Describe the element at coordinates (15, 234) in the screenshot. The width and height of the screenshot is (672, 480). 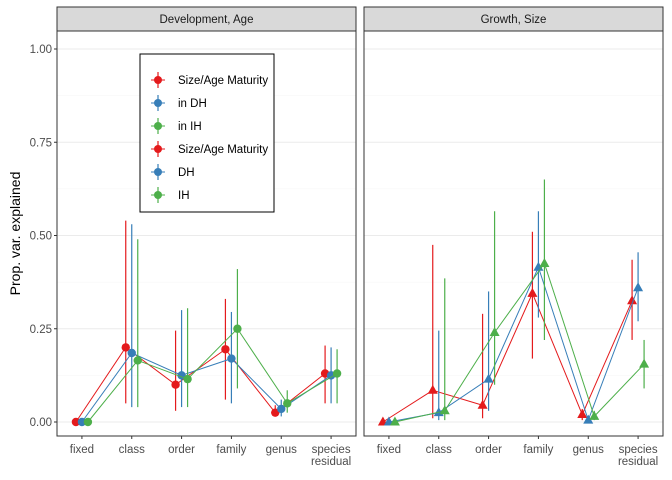
I see `y-axis-label: Prop. var. explained` at that location.